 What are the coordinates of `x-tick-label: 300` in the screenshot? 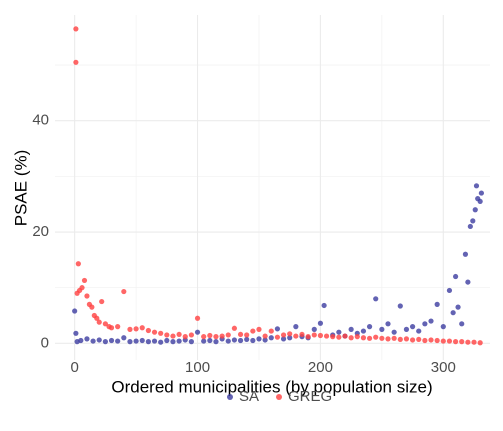 It's located at (443, 367).